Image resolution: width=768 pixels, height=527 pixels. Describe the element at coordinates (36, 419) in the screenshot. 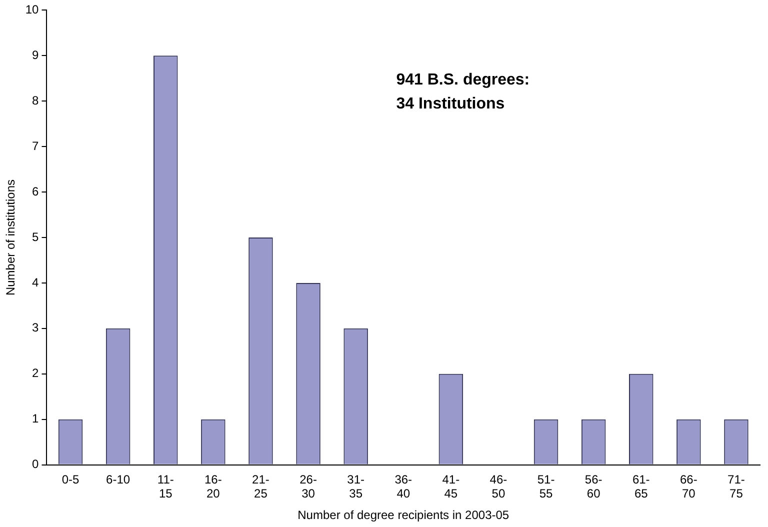

I see `y-tick-label: 1` at that location.